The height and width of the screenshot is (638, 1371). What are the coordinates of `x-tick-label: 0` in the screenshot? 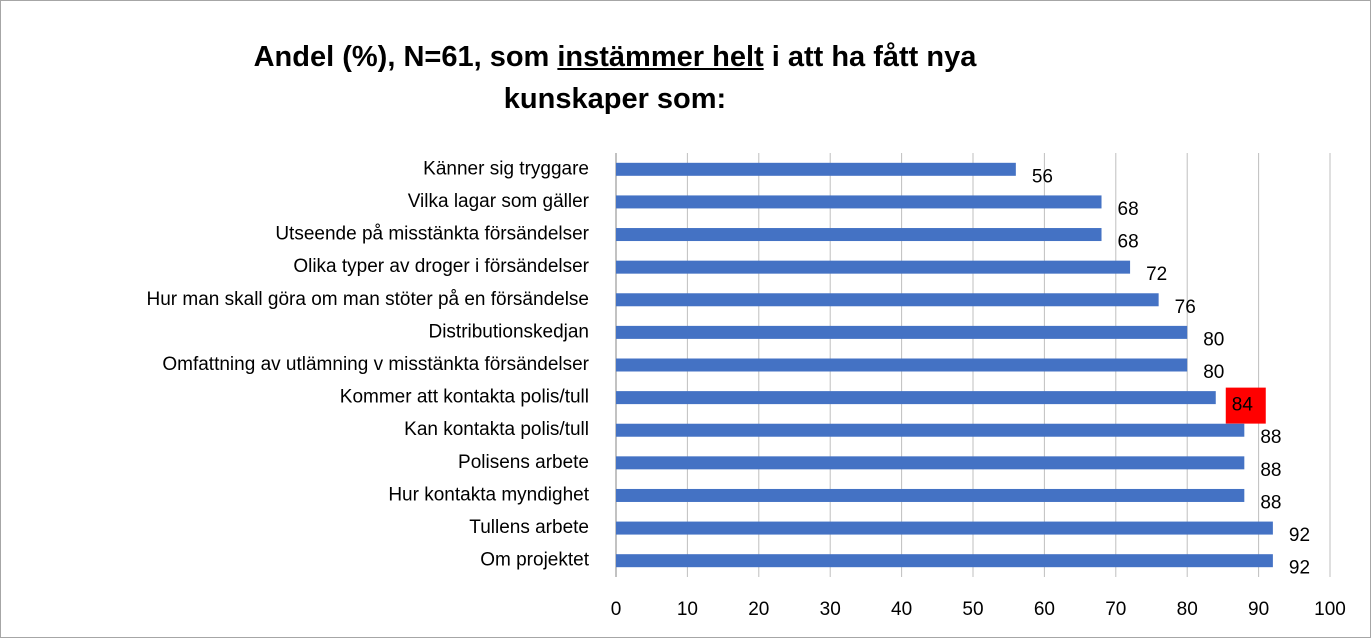 It's located at (616, 609).